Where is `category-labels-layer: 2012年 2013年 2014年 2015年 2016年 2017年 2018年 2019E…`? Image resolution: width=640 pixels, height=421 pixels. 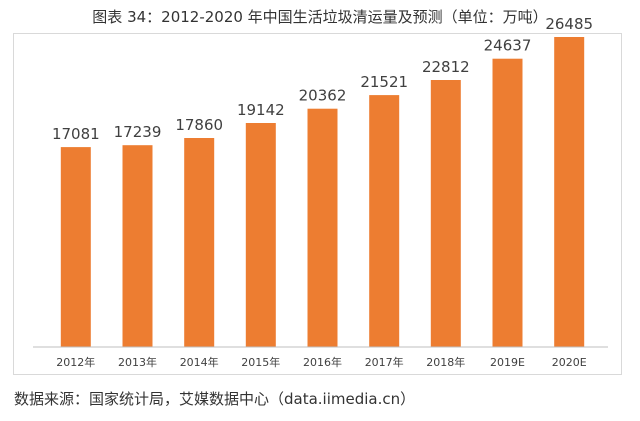
category-labels-layer: 2012年 2013年 2014年 2015年 2016年 2017年 2018年 2019E… is located at coordinates (321, 362).